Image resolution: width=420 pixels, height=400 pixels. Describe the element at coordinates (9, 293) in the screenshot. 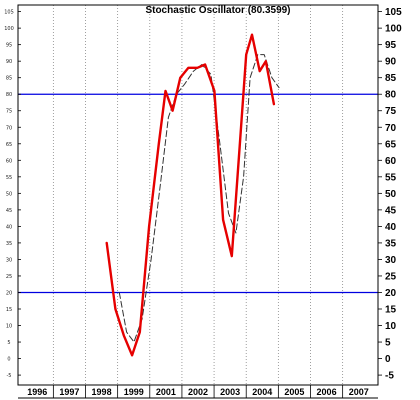

I see `y-left-tick-label: 20` at that location.